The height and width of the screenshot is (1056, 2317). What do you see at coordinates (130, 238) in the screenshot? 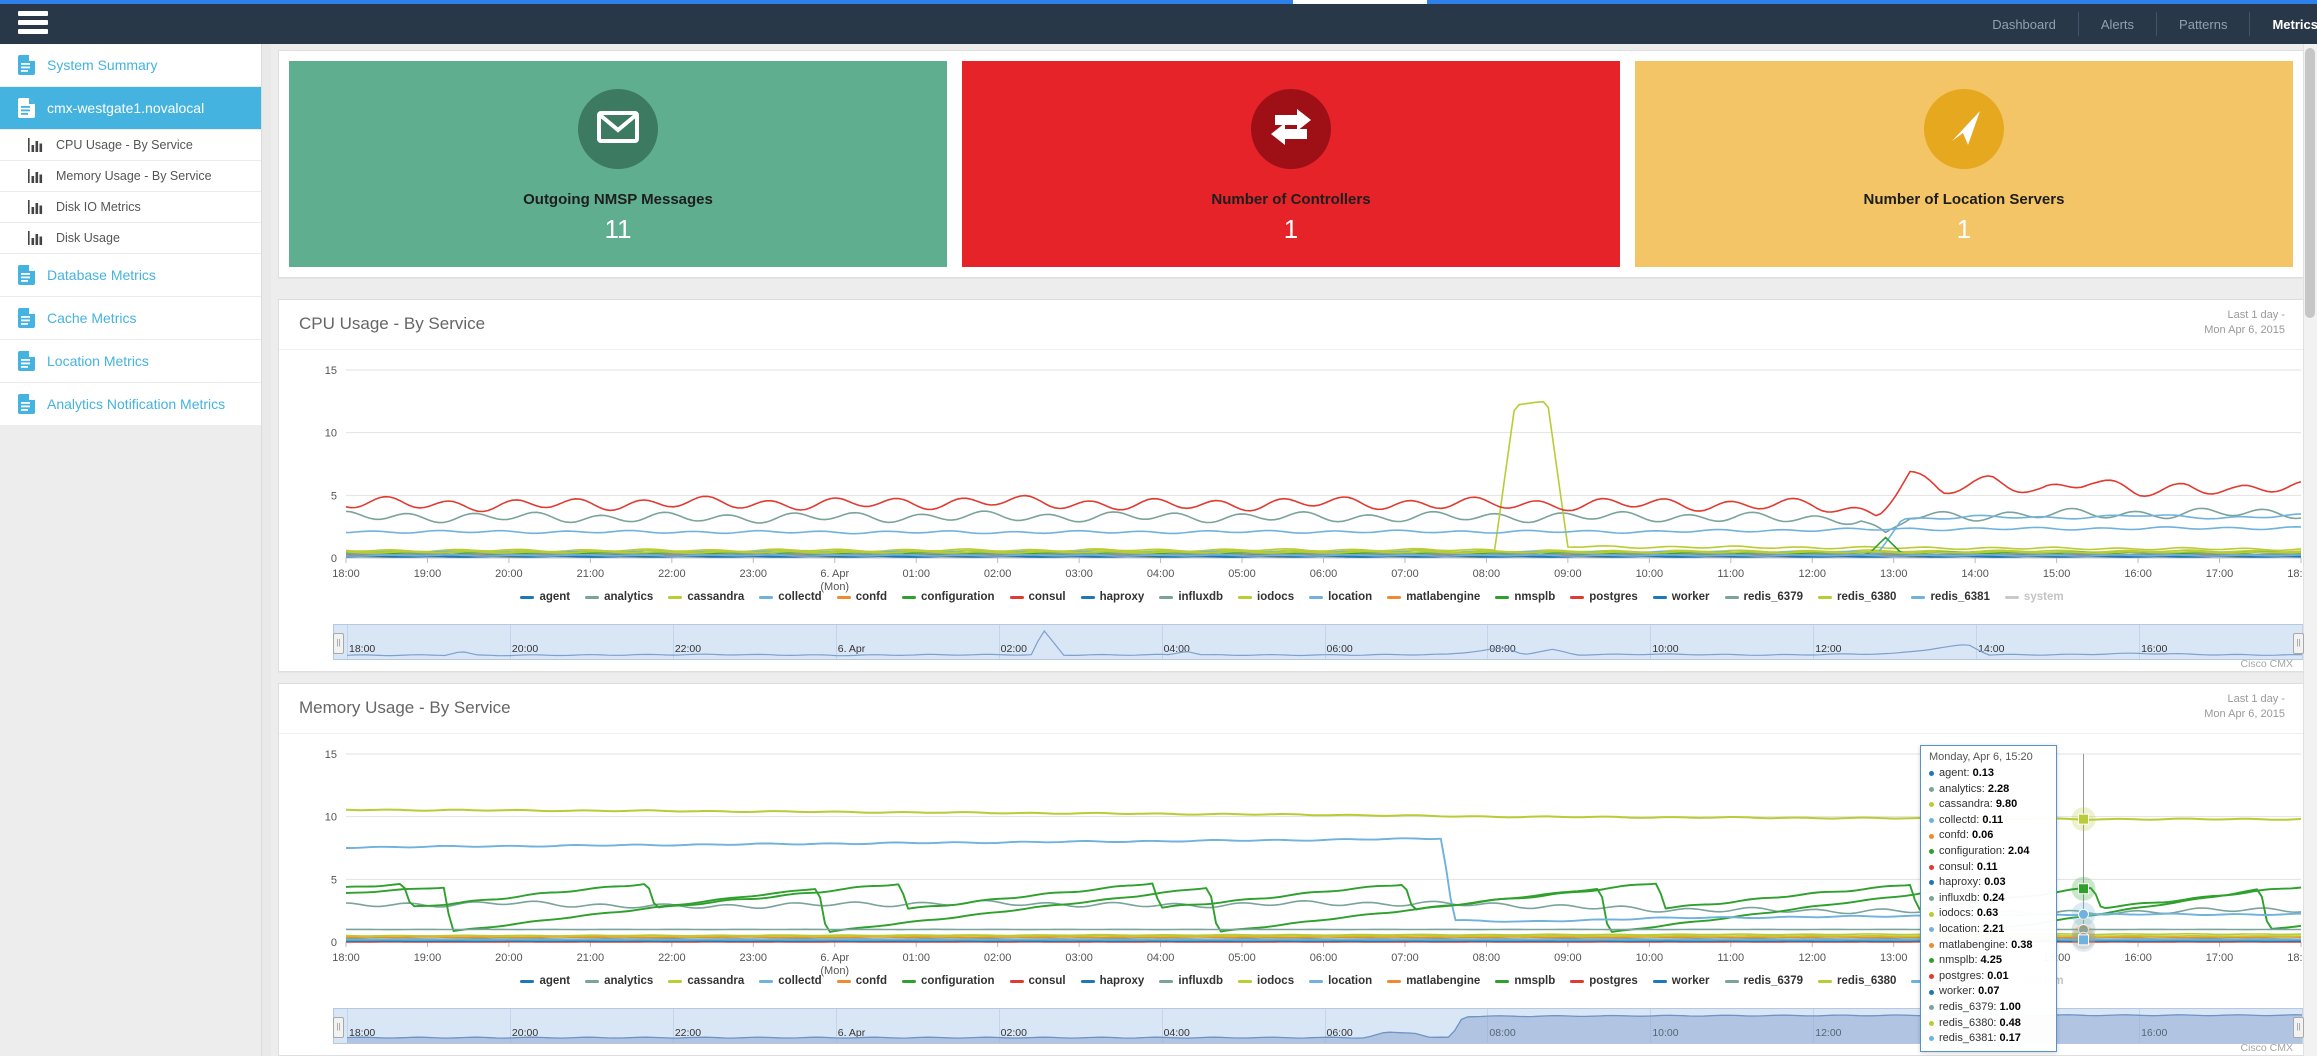
I see `sidebar-item-disk-usage: Disk Usage` at bounding box center [130, 238].